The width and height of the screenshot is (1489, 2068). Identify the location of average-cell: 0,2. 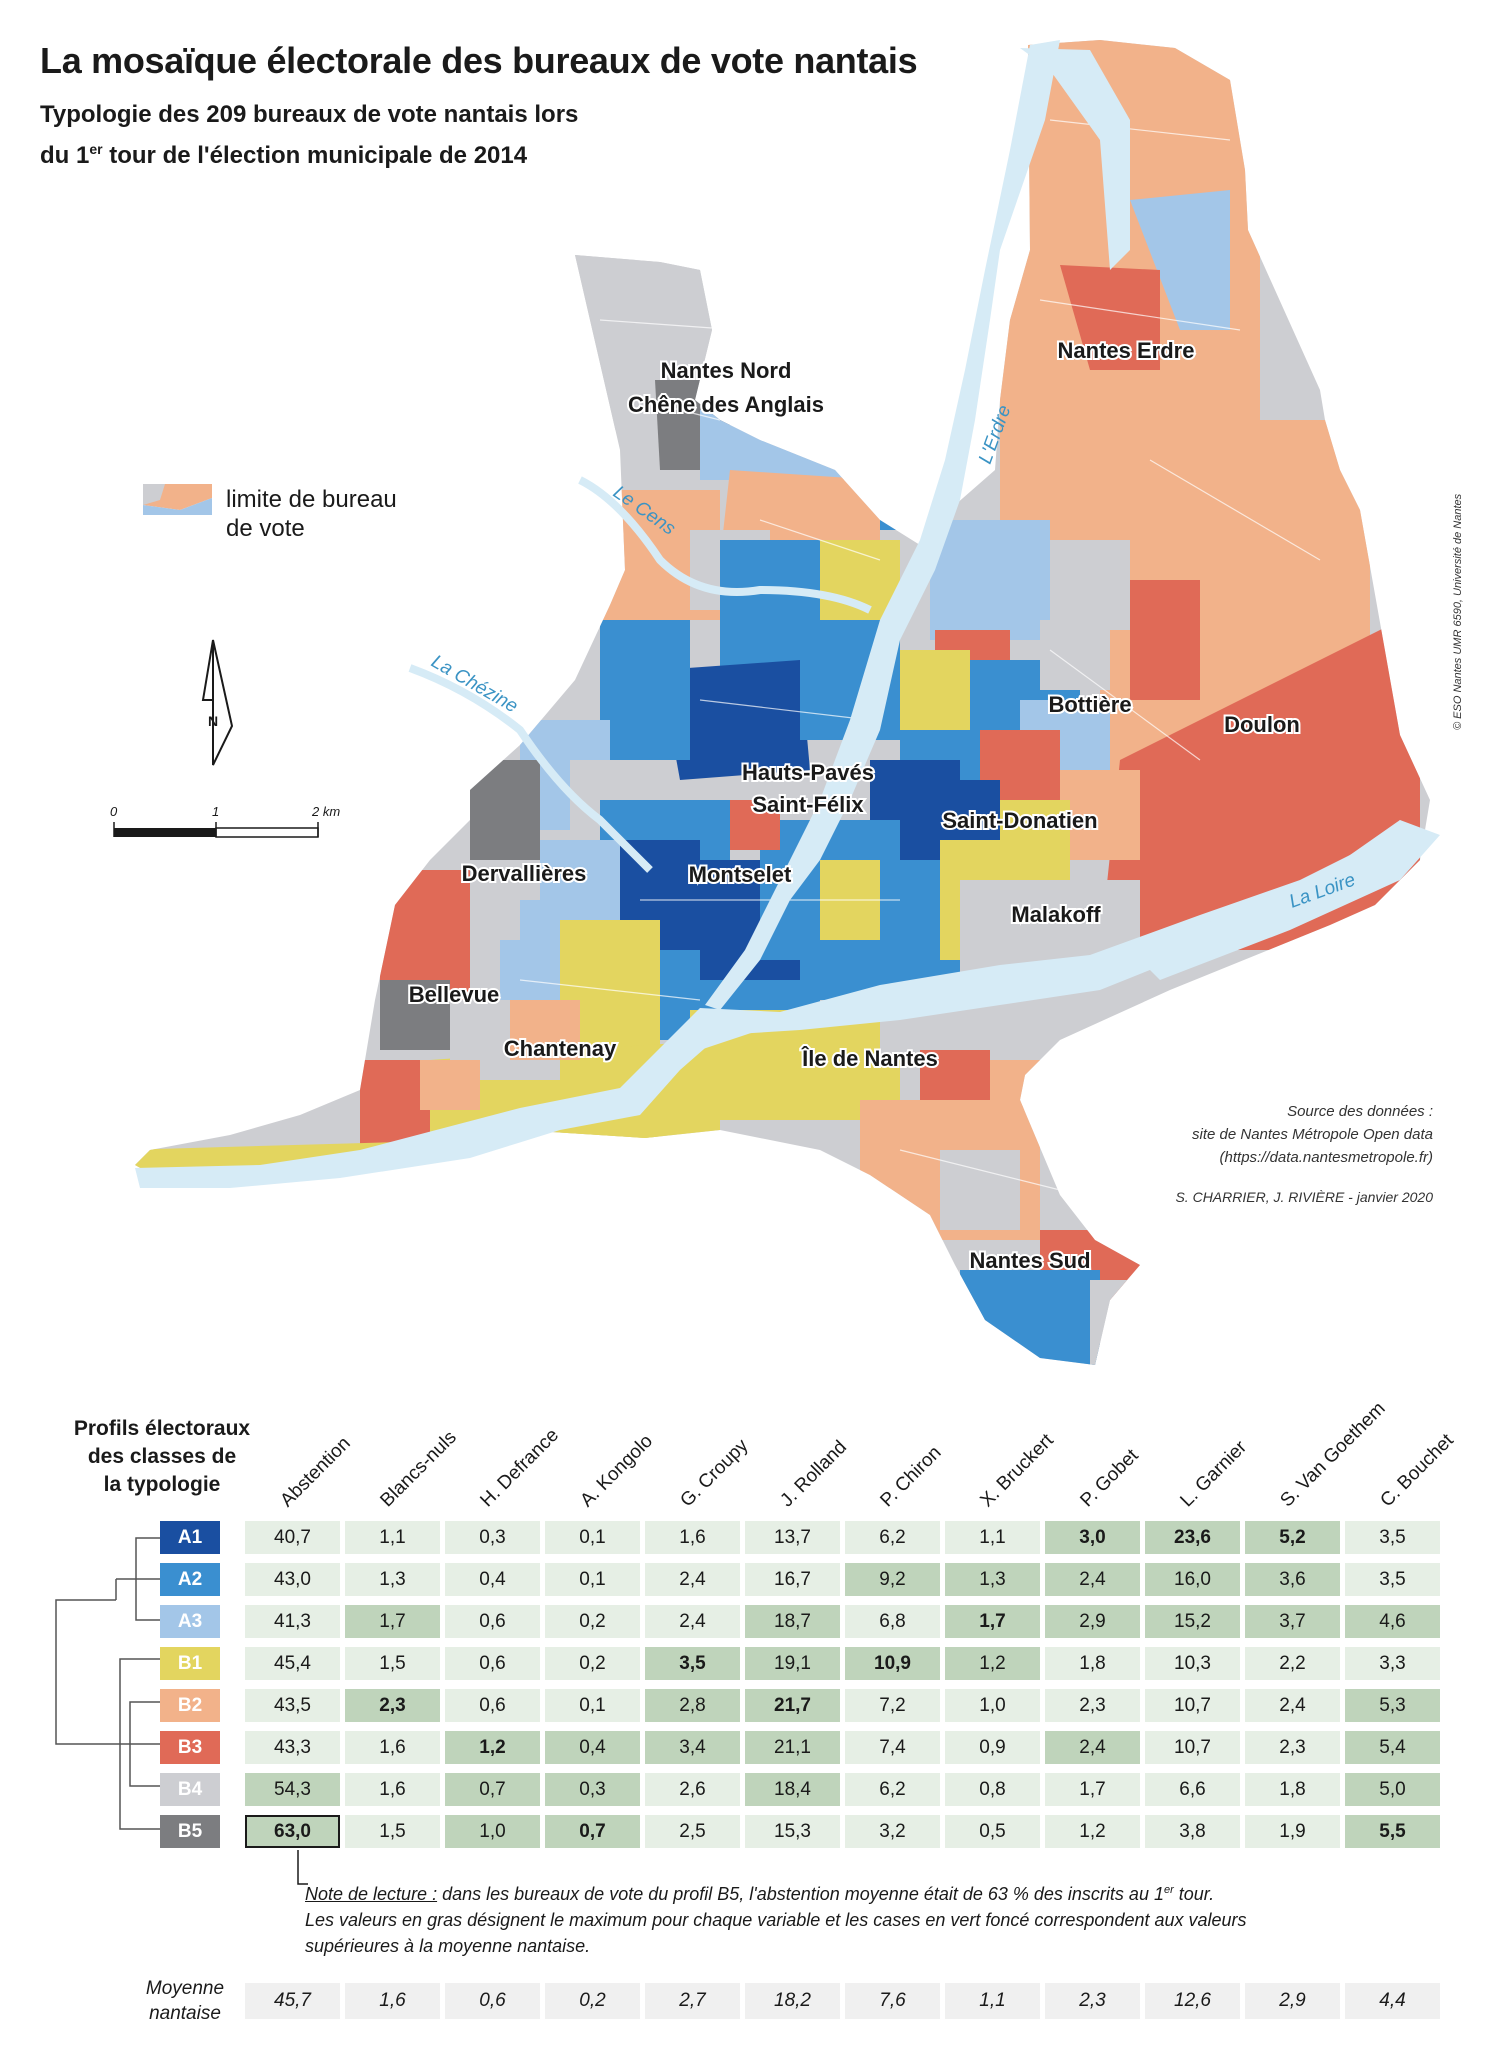
(592, 2001).